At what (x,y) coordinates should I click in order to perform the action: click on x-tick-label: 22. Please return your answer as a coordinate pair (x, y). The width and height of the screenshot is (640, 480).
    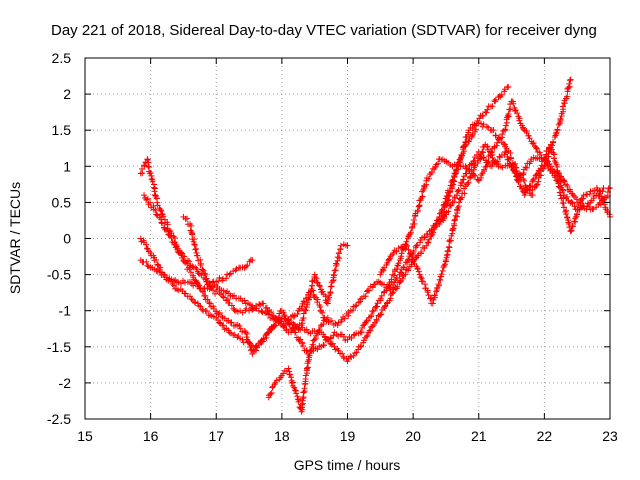
    Looking at the image, I should click on (545, 436).